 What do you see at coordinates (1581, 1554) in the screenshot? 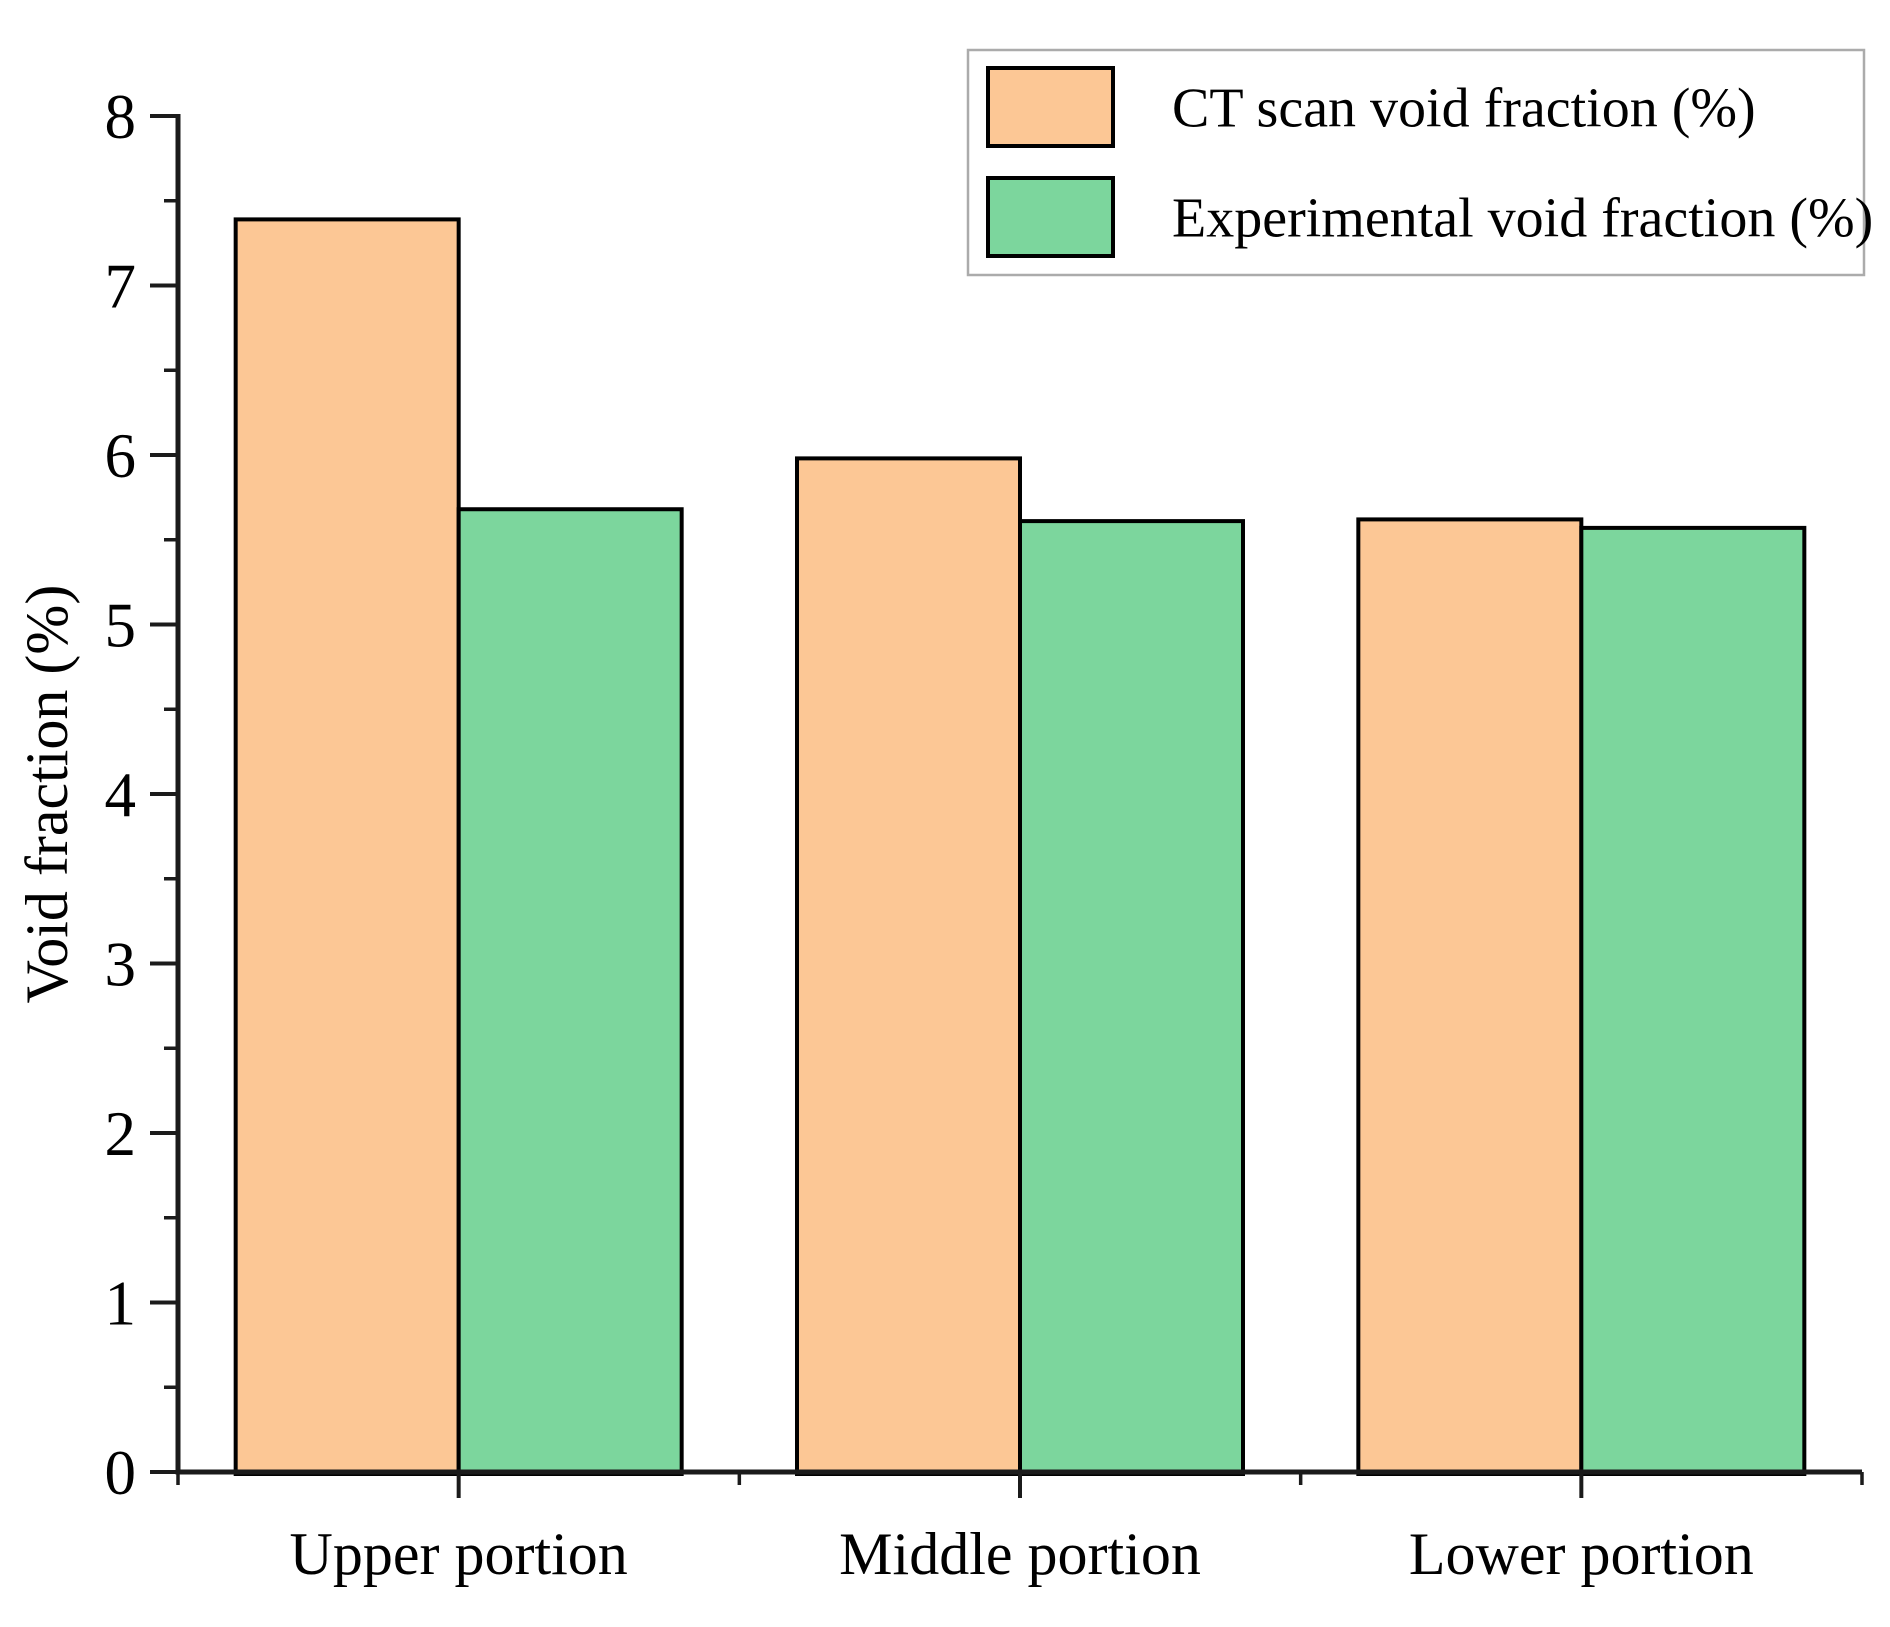
I see `x-category-label-lower-portion: Lower portion` at bounding box center [1581, 1554].